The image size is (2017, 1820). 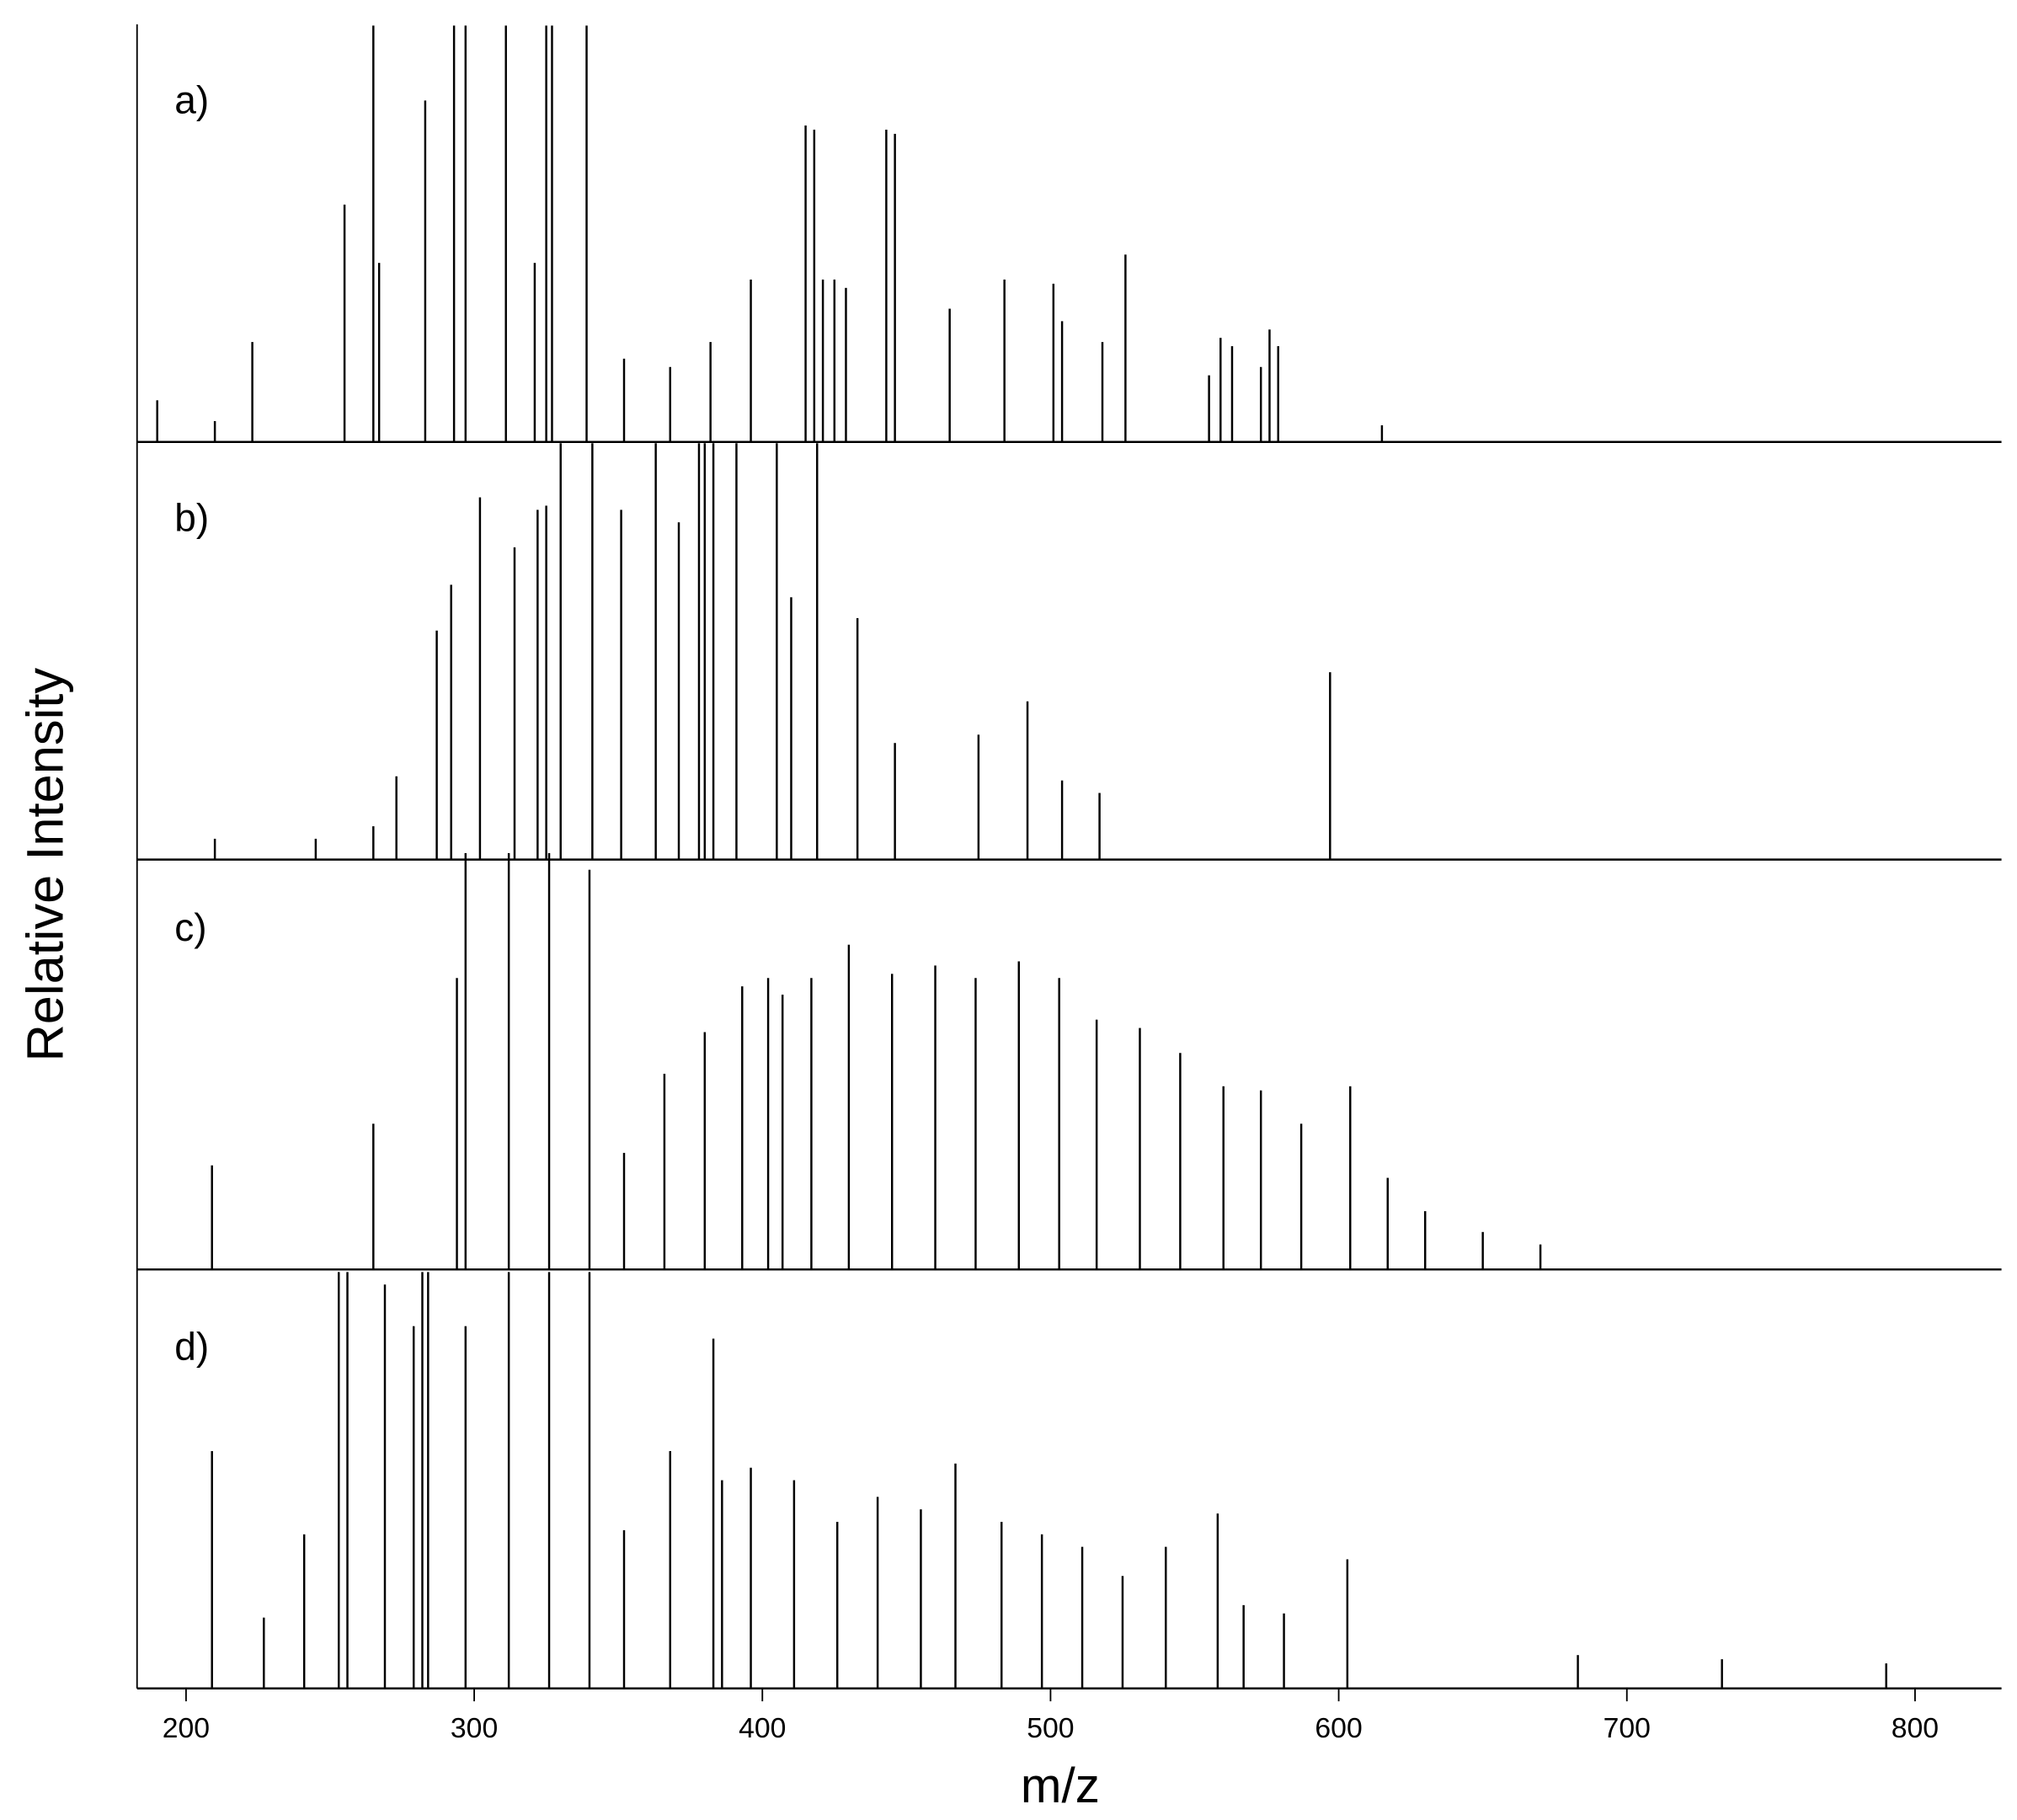 What do you see at coordinates (191, 1347) in the screenshot?
I see `panel-label: d)` at bounding box center [191, 1347].